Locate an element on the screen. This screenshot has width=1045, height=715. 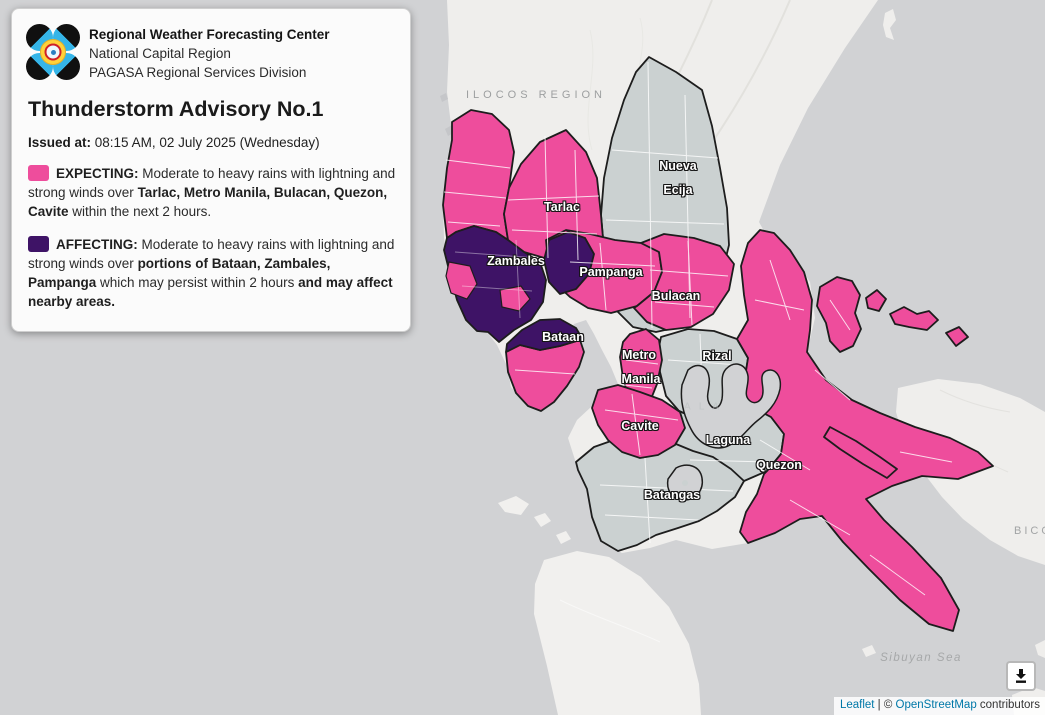
province-cavite-shape is located at coordinates (638, 421).